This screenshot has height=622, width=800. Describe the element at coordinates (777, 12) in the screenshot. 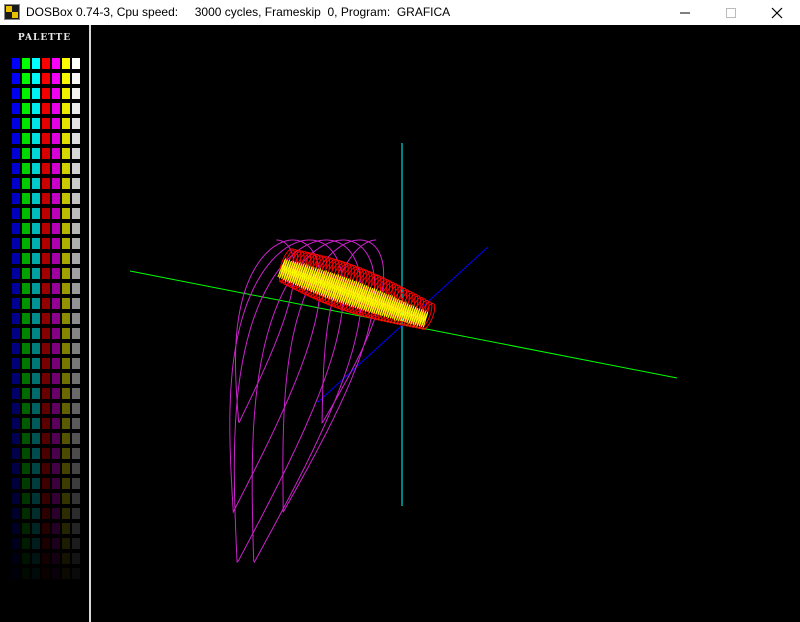

I see `close-button` at that location.